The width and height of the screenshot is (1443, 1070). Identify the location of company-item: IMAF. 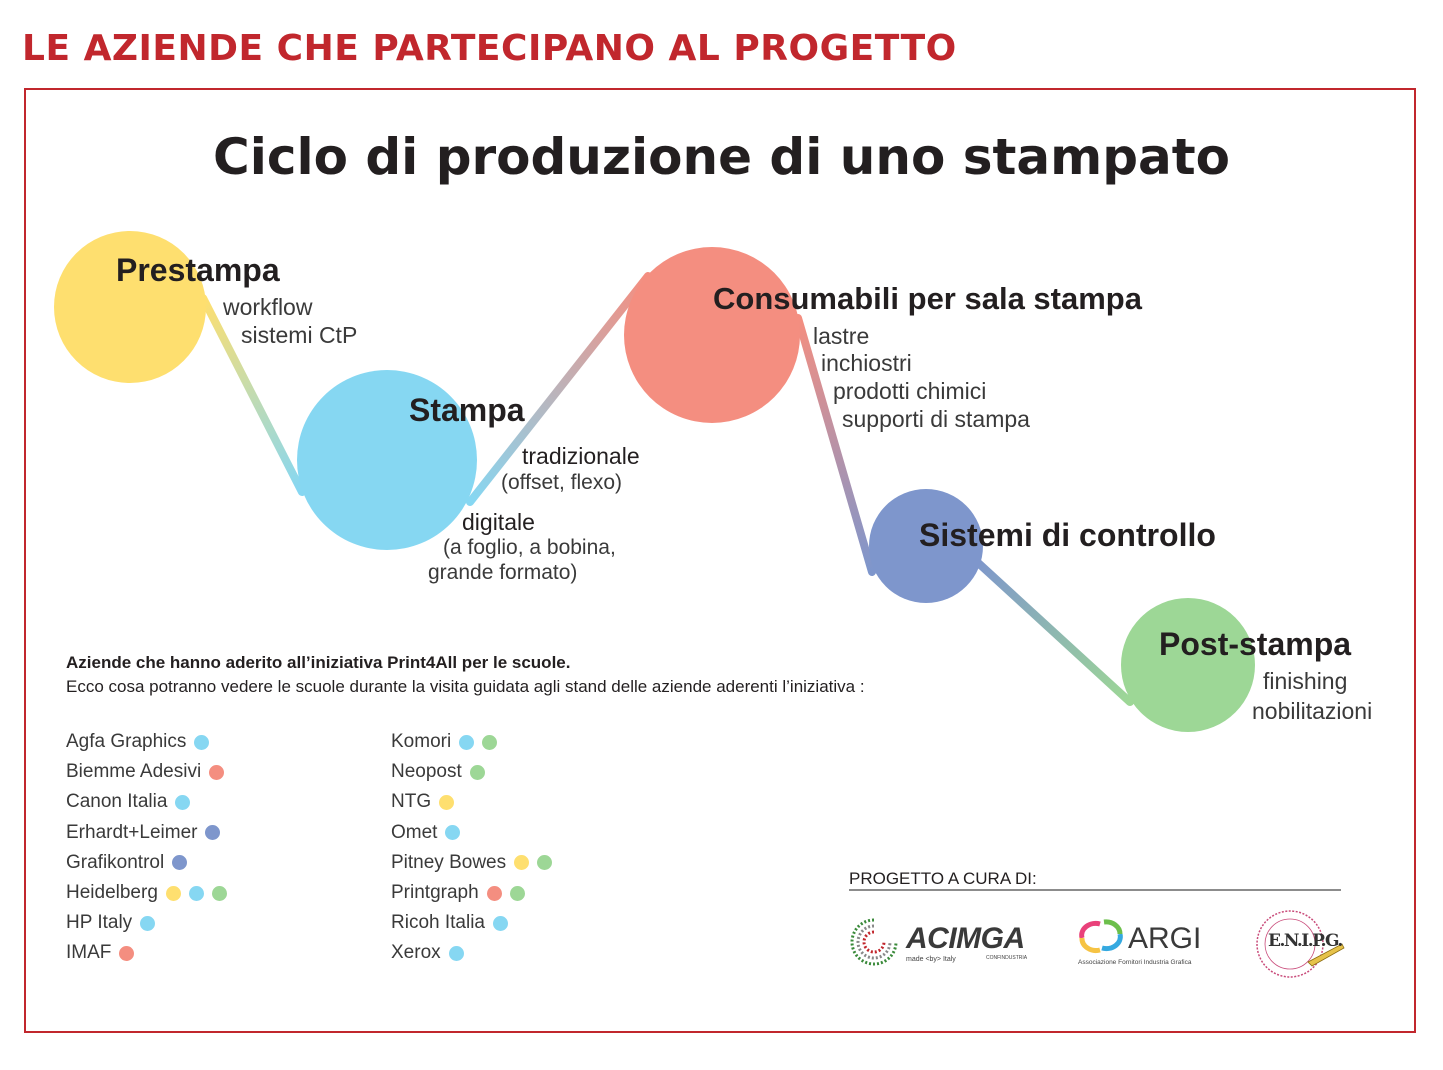
(100, 953).